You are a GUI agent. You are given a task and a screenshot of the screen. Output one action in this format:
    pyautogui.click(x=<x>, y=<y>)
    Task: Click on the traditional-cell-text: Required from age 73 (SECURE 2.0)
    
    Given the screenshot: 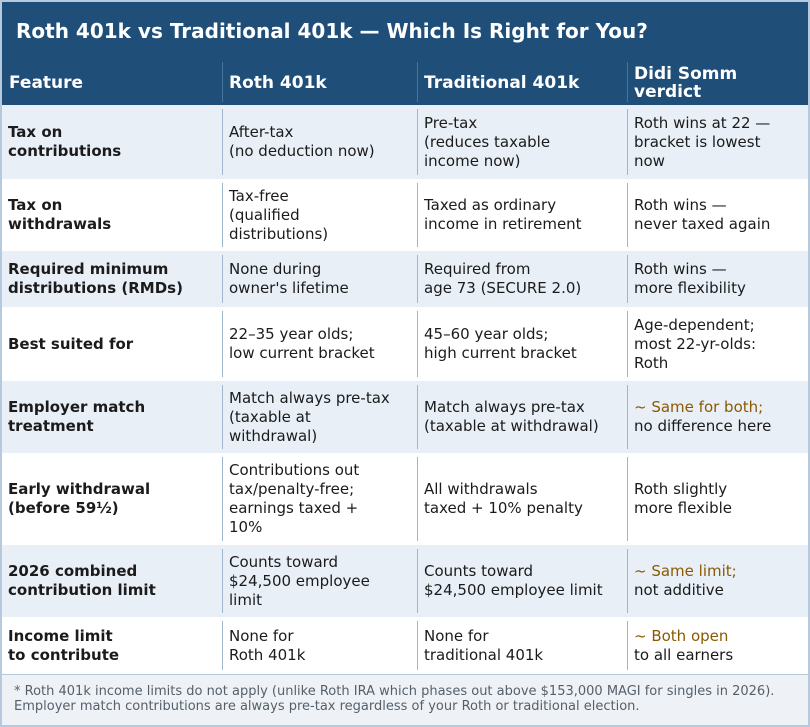 What is the action you would take?
    pyautogui.click(x=503, y=278)
    